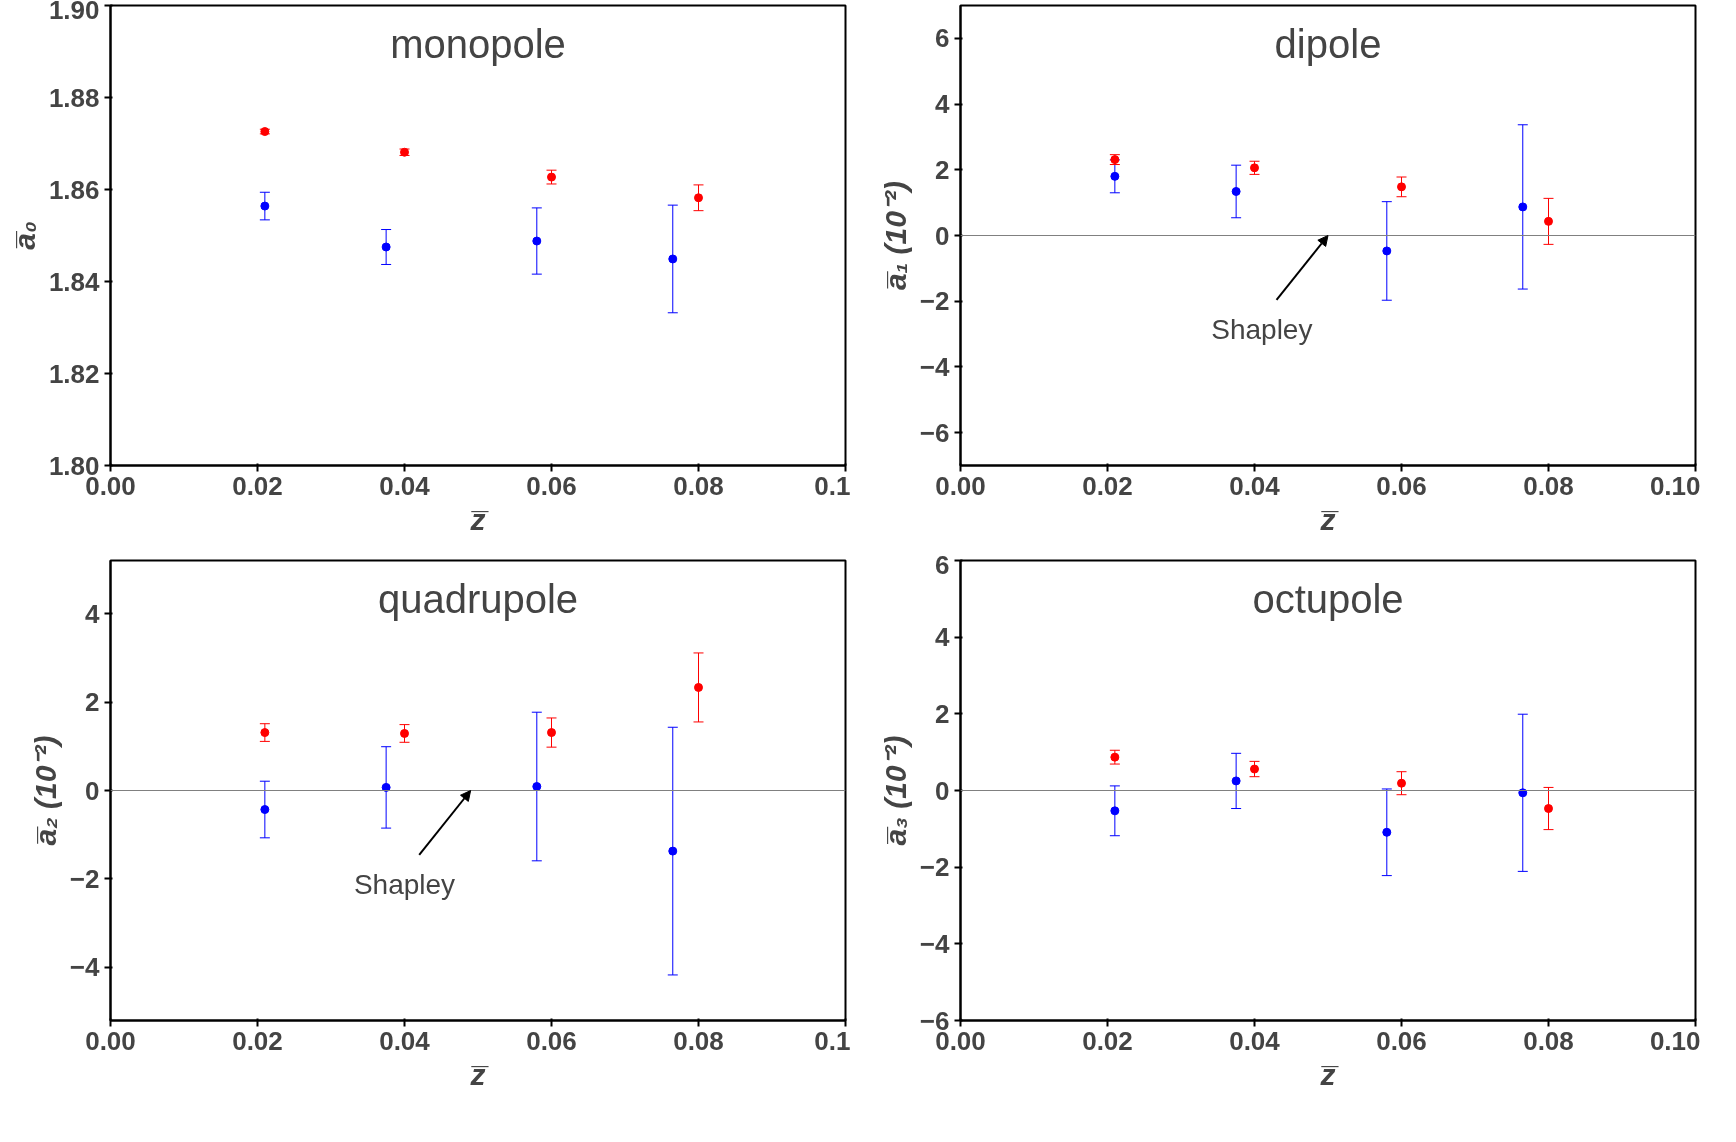 This screenshot has height=1142, width=1736. Describe the element at coordinates (1328, 598) in the screenshot. I see `chart-title: octupole` at that location.